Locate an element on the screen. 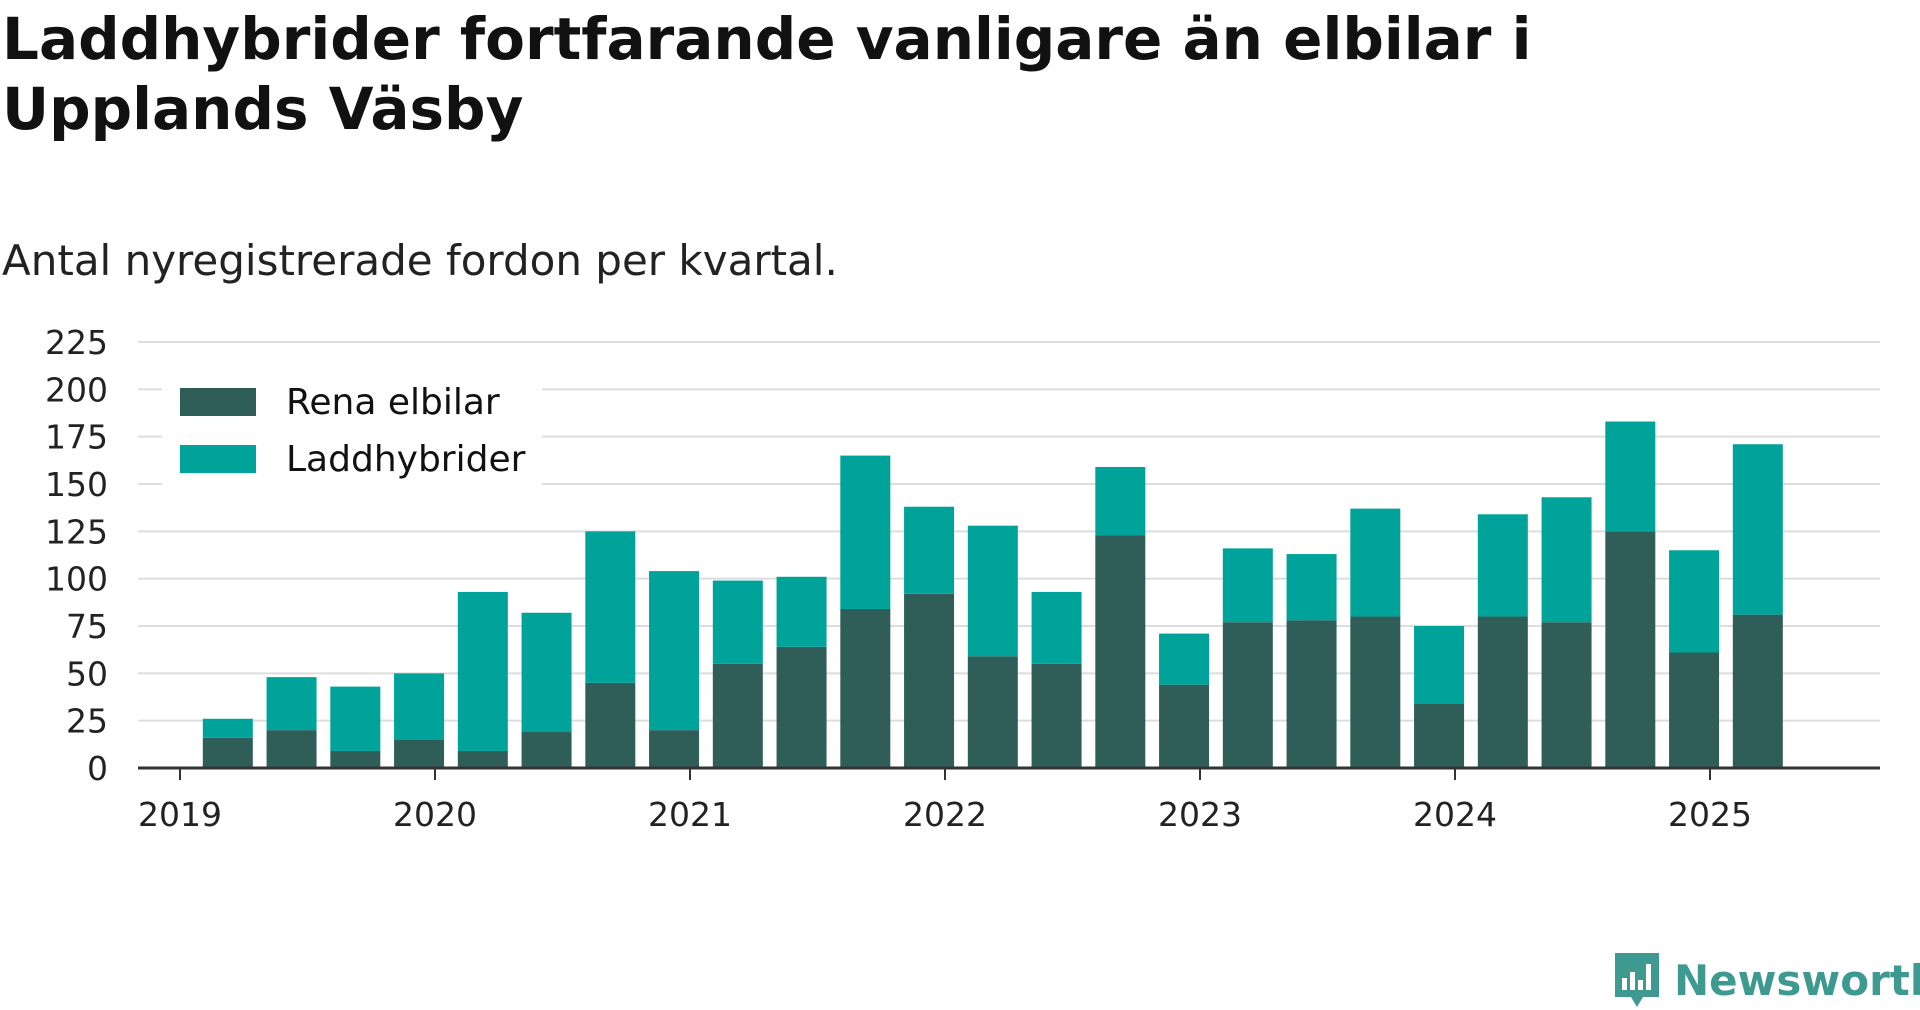 The width and height of the screenshot is (1920, 1010). newsworthy-logo-icon is located at coordinates (1637, 980).